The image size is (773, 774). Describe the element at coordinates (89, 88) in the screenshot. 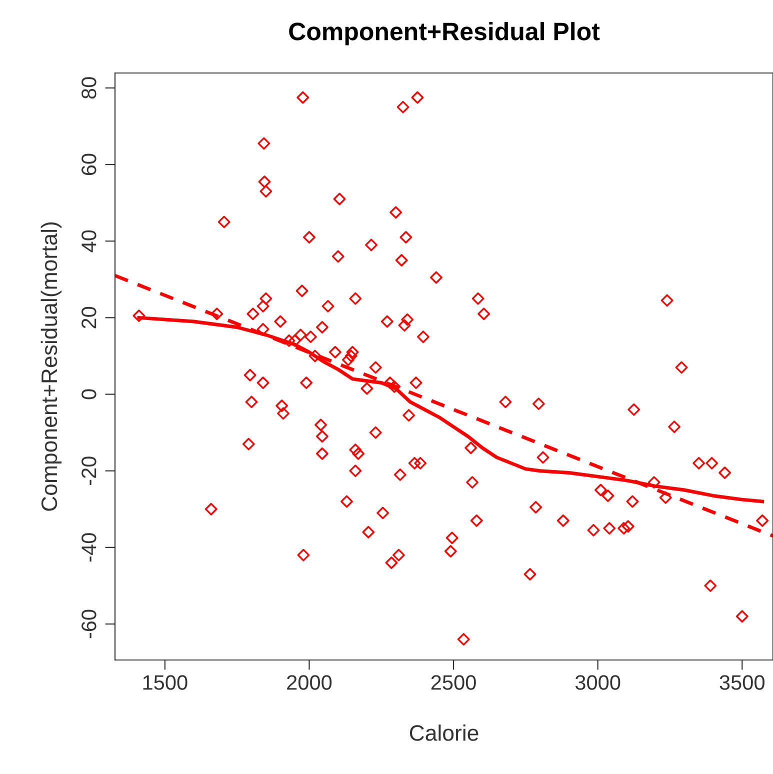

I see `y-tick-label: 80` at that location.